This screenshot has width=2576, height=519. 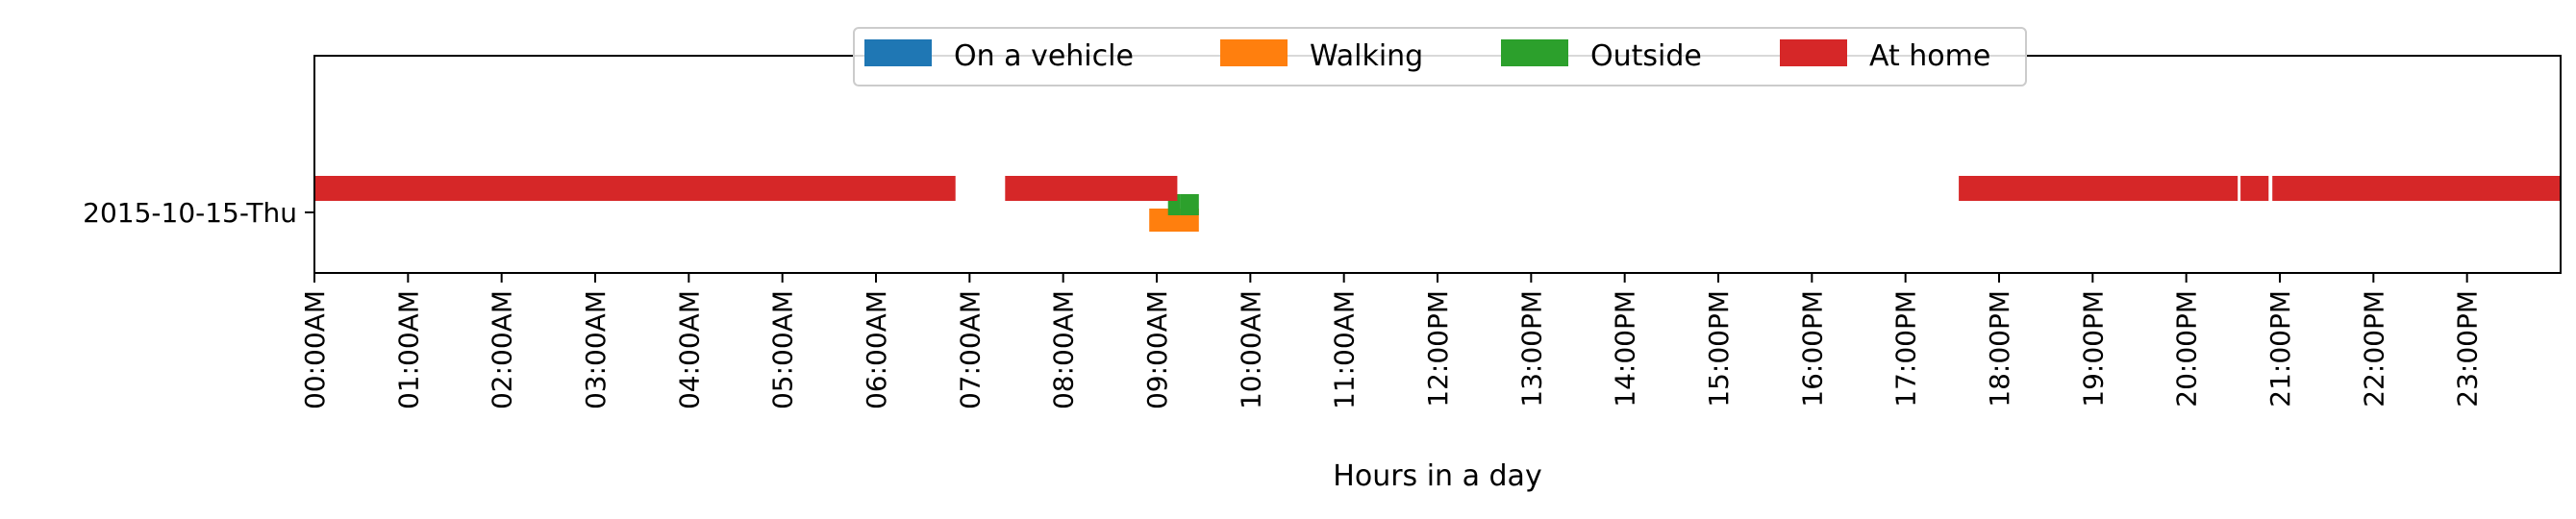 What do you see at coordinates (1437, 204) in the screenshot?
I see `activity-bars` at bounding box center [1437, 204].